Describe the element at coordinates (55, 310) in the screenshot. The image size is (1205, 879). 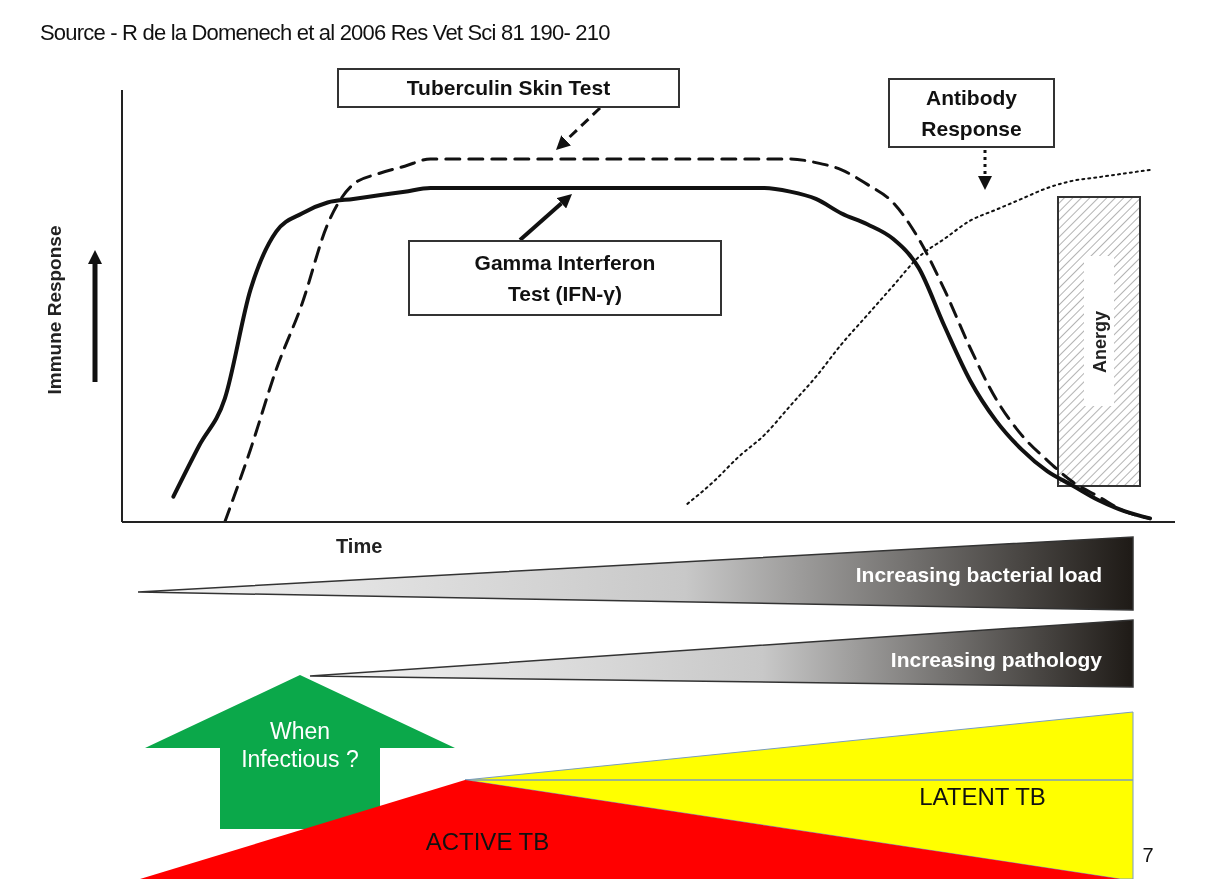
I see `y-axis-title: Immune Response` at that location.